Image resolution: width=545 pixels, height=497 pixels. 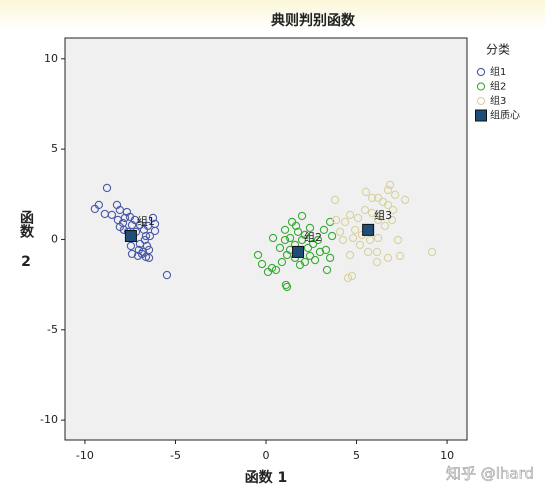 What do you see at coordinates (85, 455) in the screenshot?
I see `x-tick-label: -10` at bounding box center [85, 455].